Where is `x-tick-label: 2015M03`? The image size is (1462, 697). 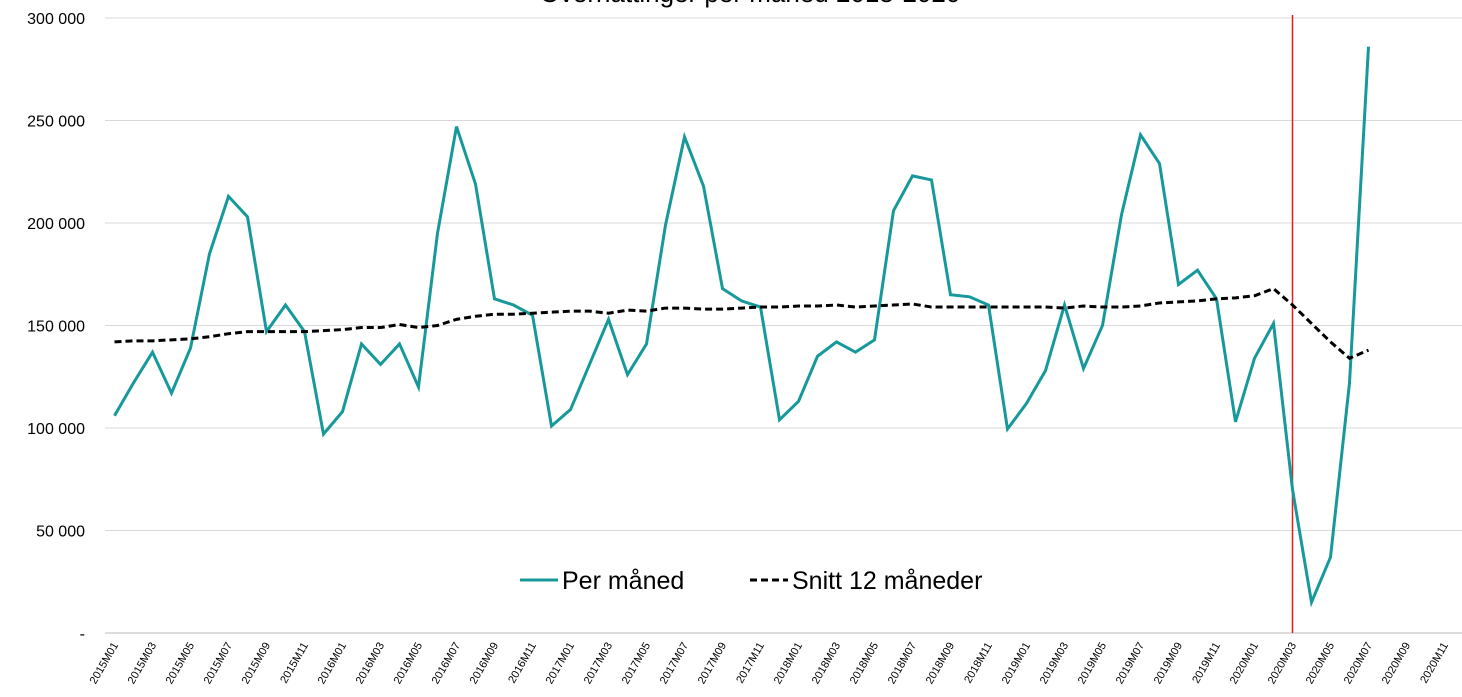
x-tick-label: 2015M03 is located at coordinates (142, 664).